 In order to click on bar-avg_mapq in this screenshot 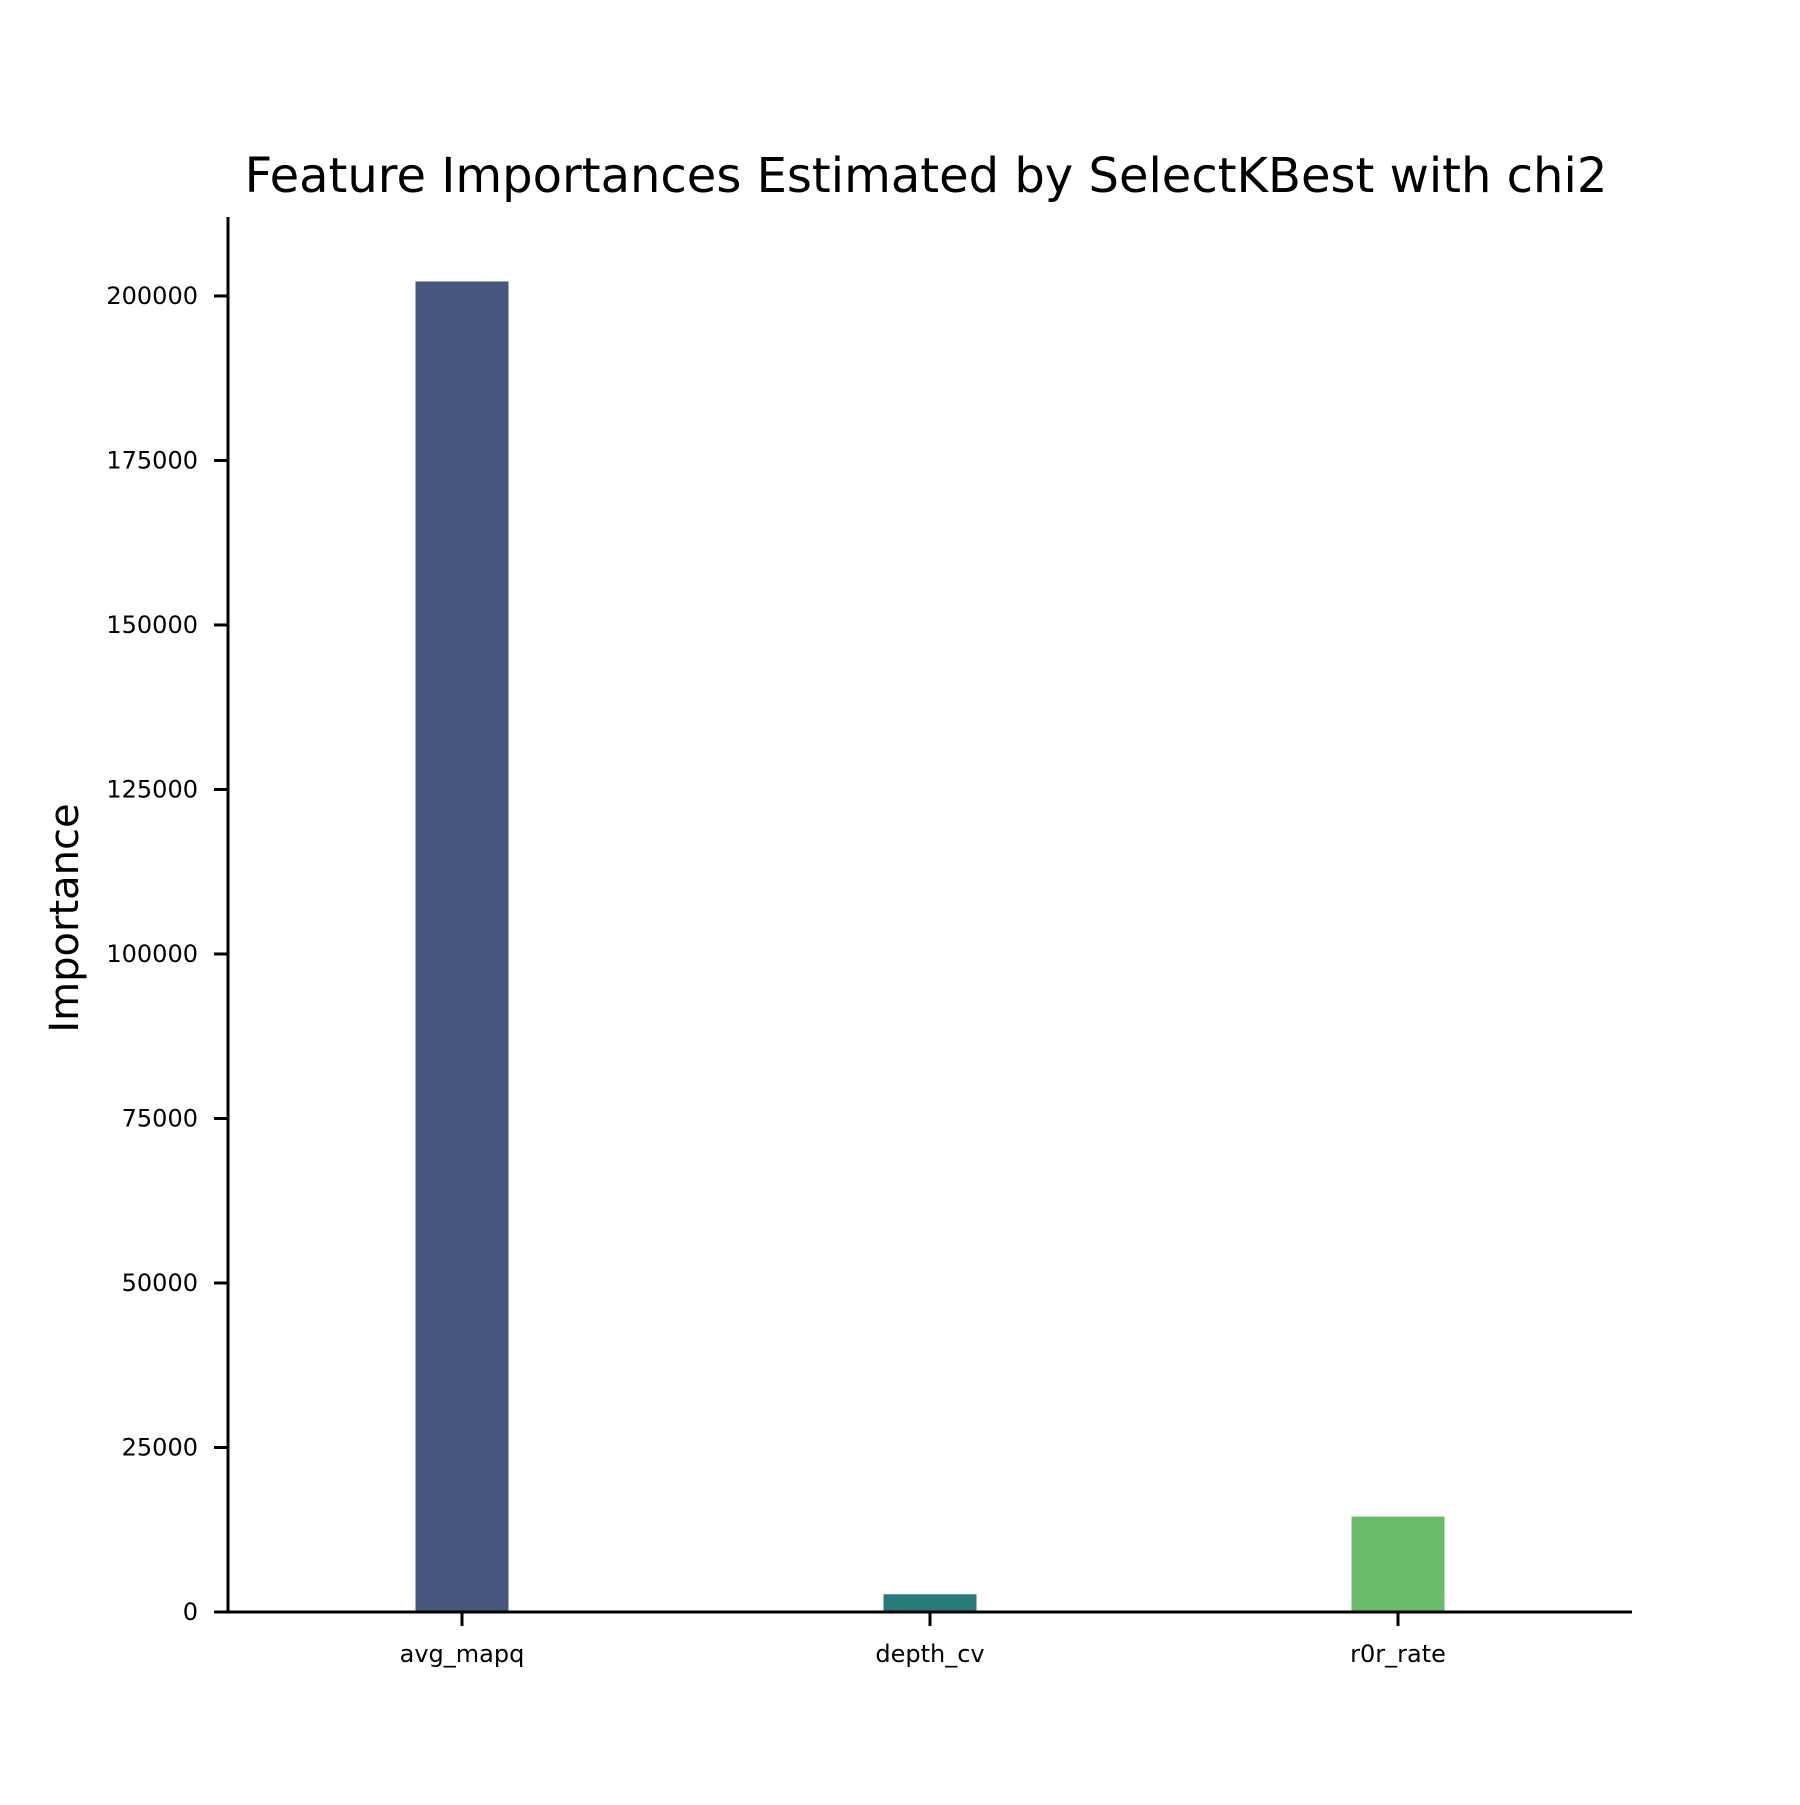, I will do `click(462, 946)`.